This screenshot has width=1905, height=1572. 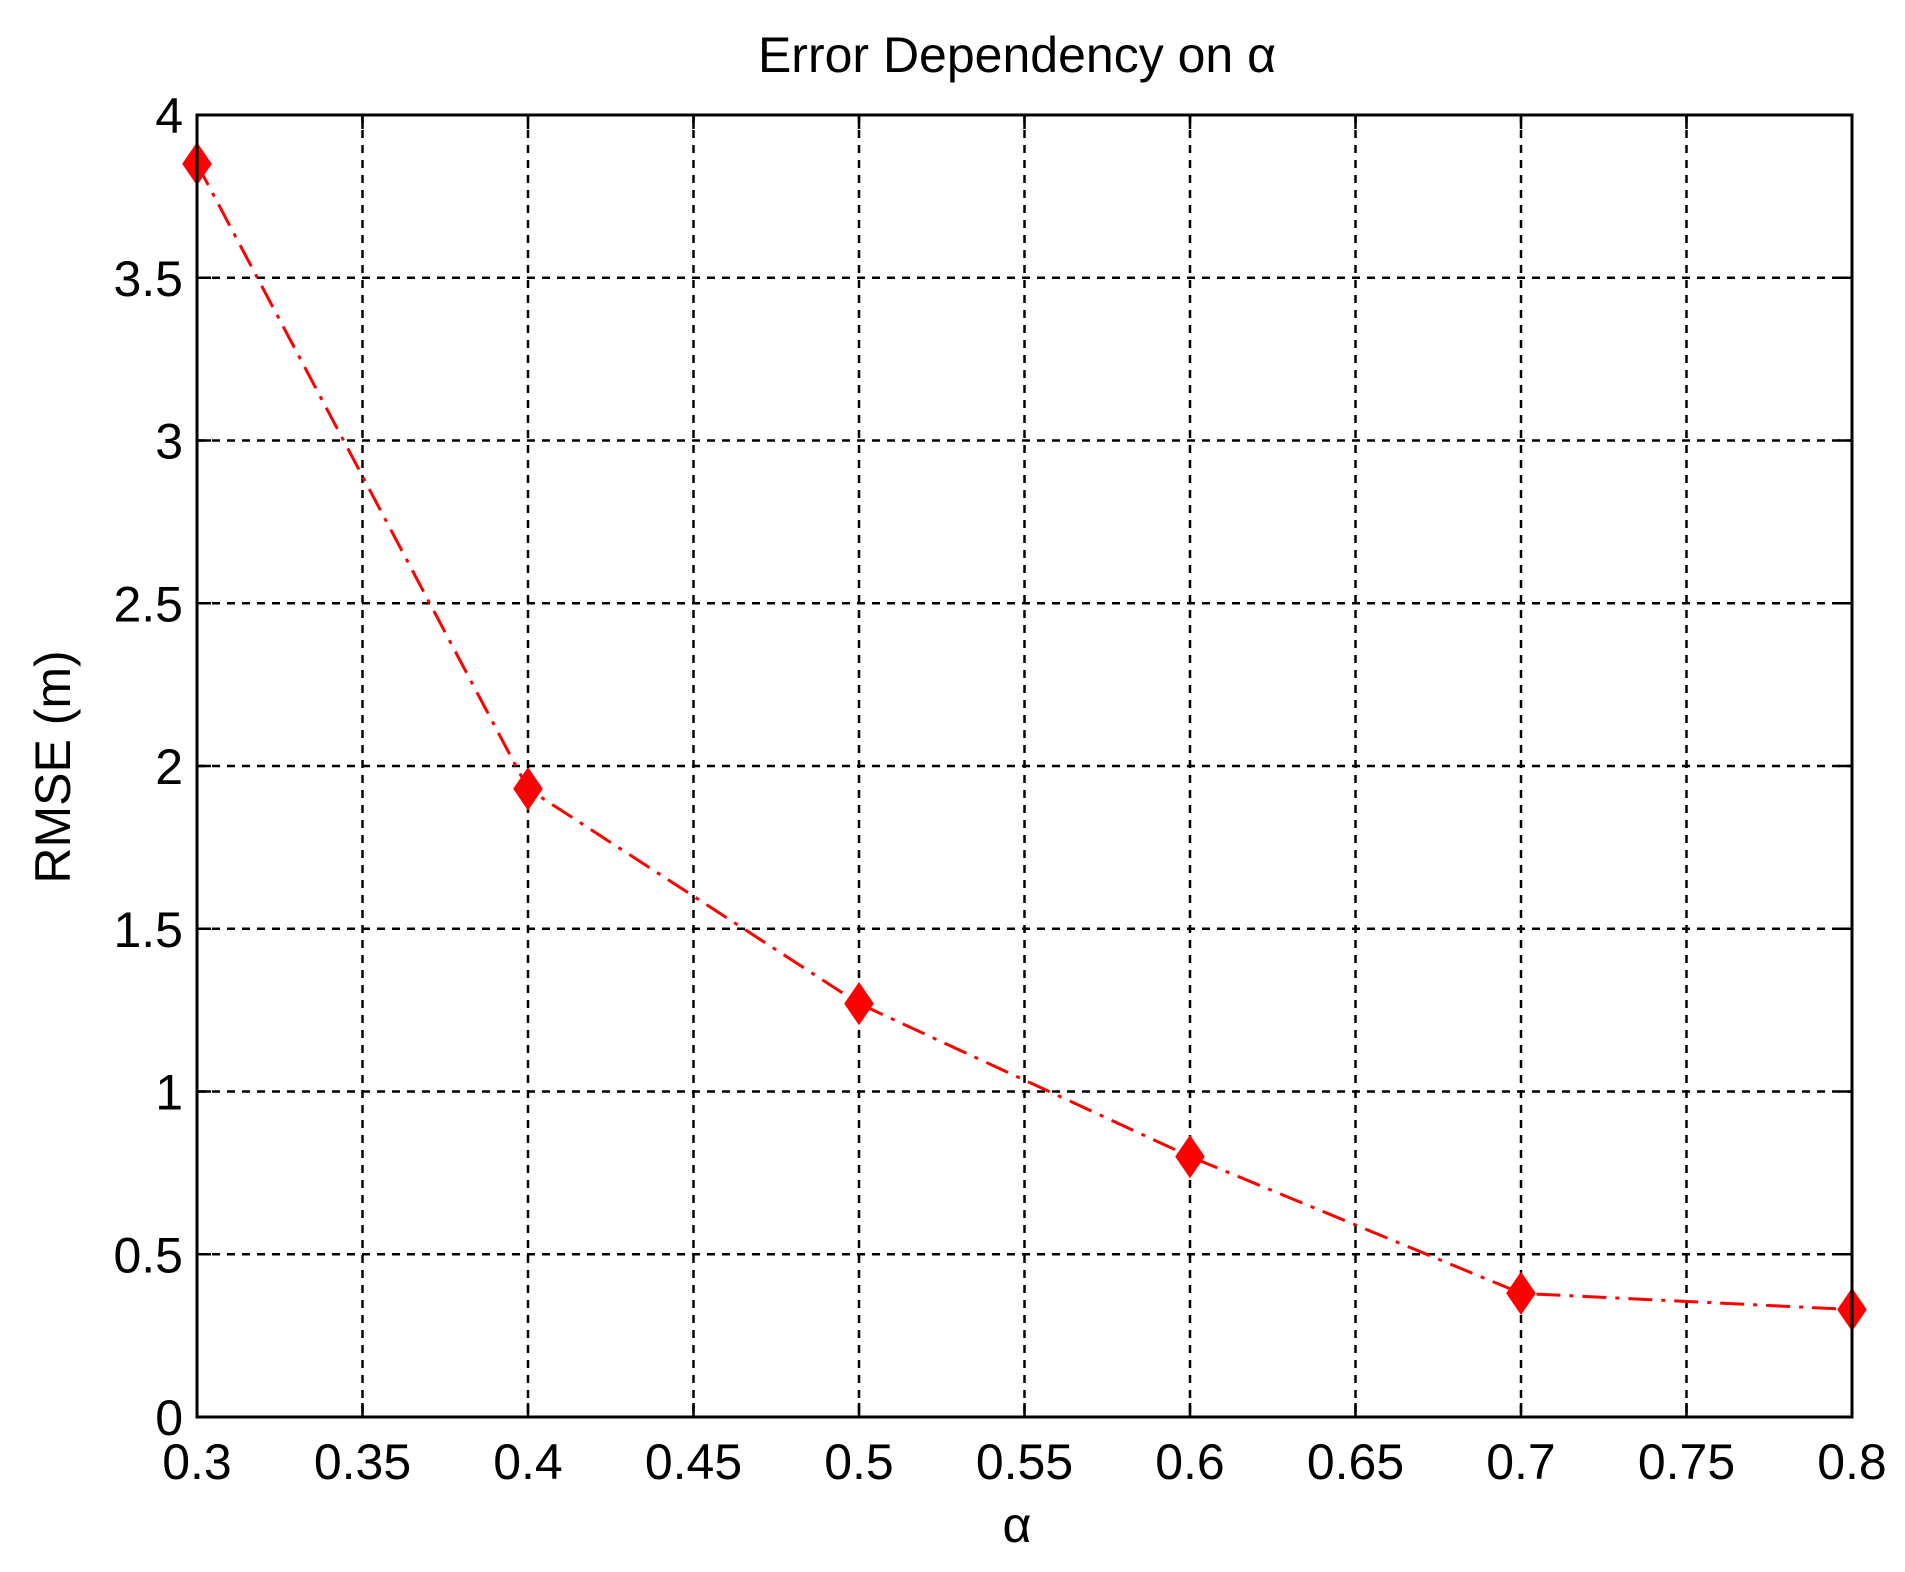 I want to click on x-tick-label: 0.3, so click(x=197, y=1462).